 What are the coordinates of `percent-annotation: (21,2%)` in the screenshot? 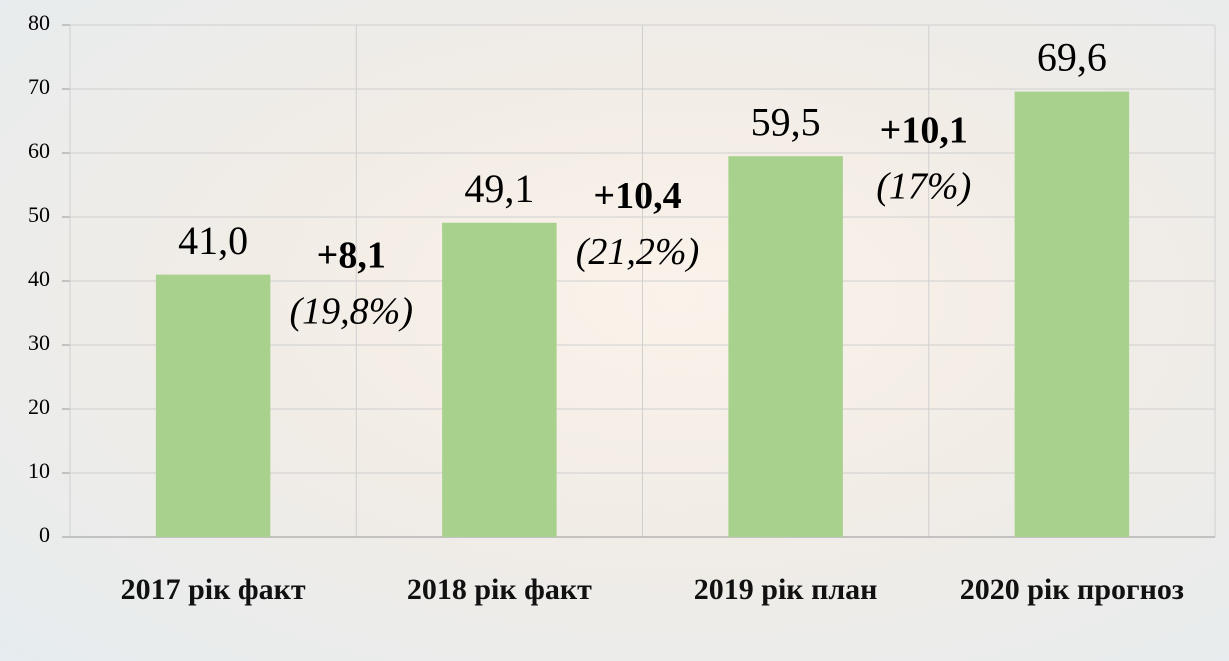 It's located at (637, 252).